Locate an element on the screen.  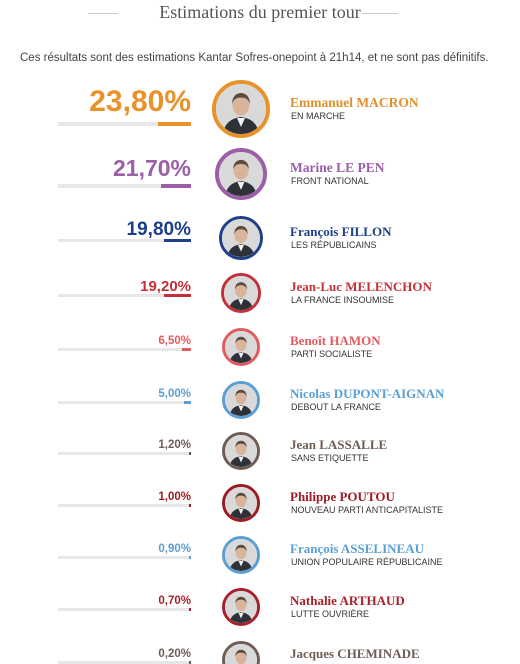
party-label: NOUVEAU PARTI ANTICAPITALISTE is located at coordinates (367, 510).